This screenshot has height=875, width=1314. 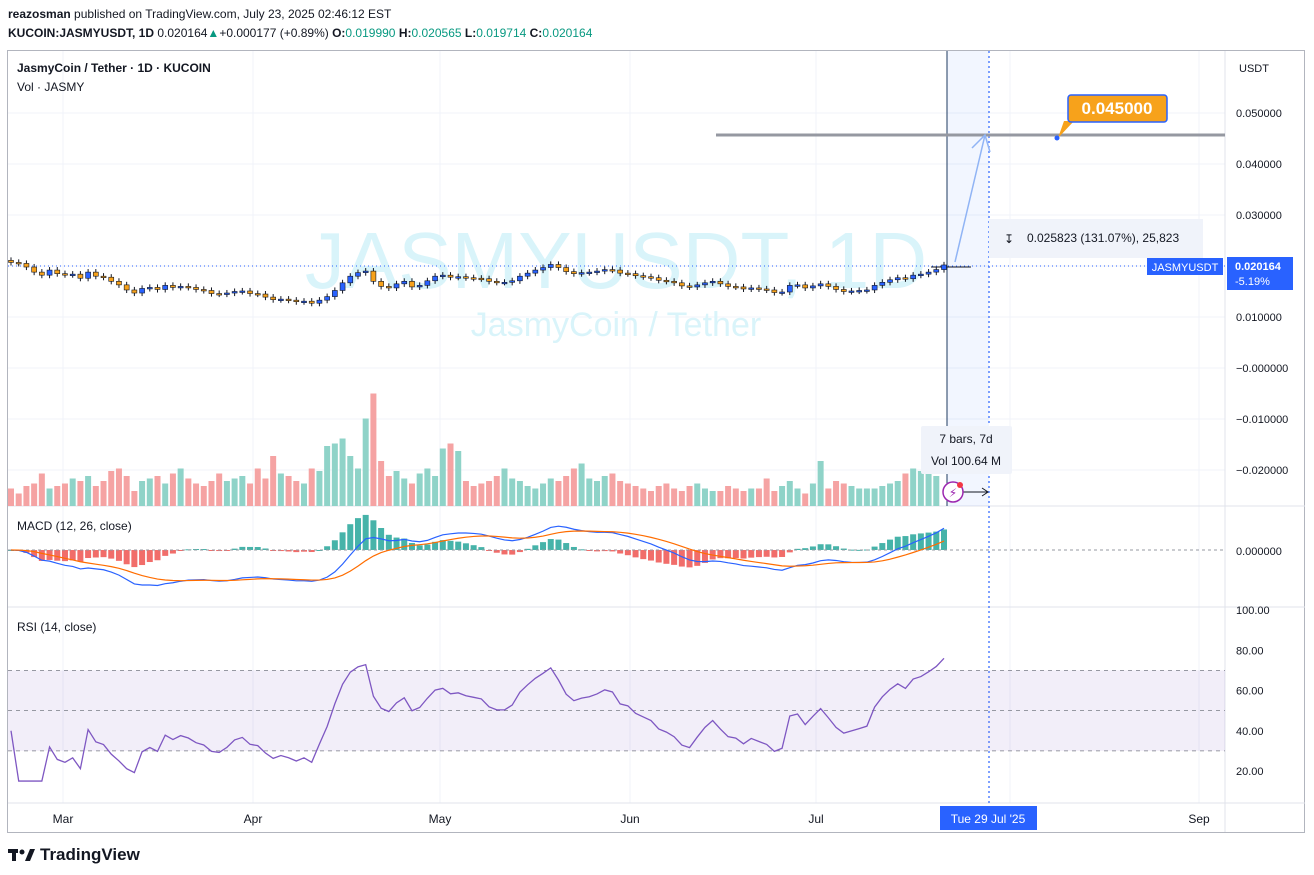 What do you see at coordinates (50, 87) in the screenshot?
I see `vol-legend: Vol · JASMY` at bounding box center [50, 87].